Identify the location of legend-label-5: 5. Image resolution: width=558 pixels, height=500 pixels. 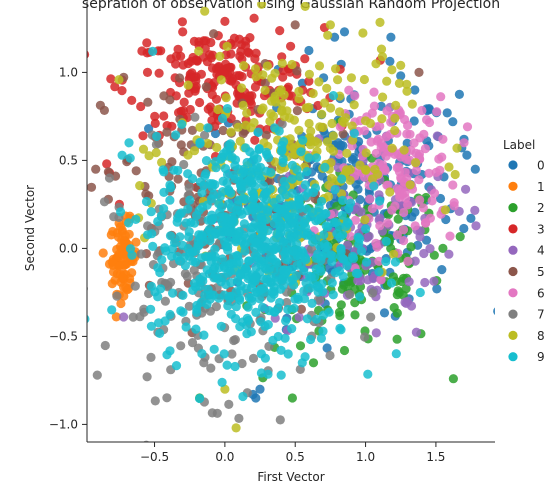
(541, 272).